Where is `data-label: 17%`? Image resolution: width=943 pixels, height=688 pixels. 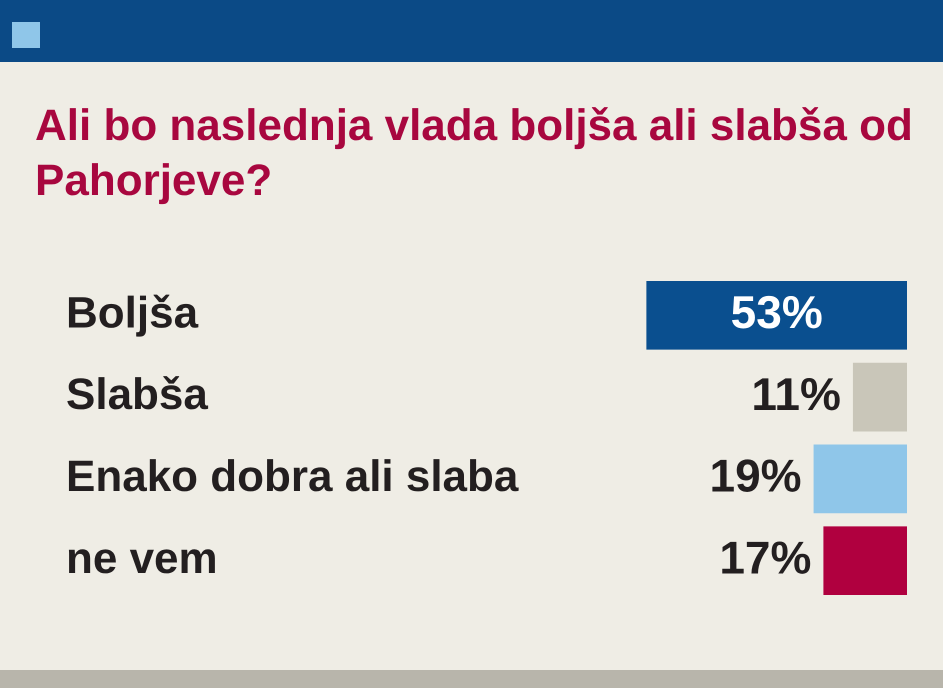
data-label: 17% is located at coordinates (765, 557).